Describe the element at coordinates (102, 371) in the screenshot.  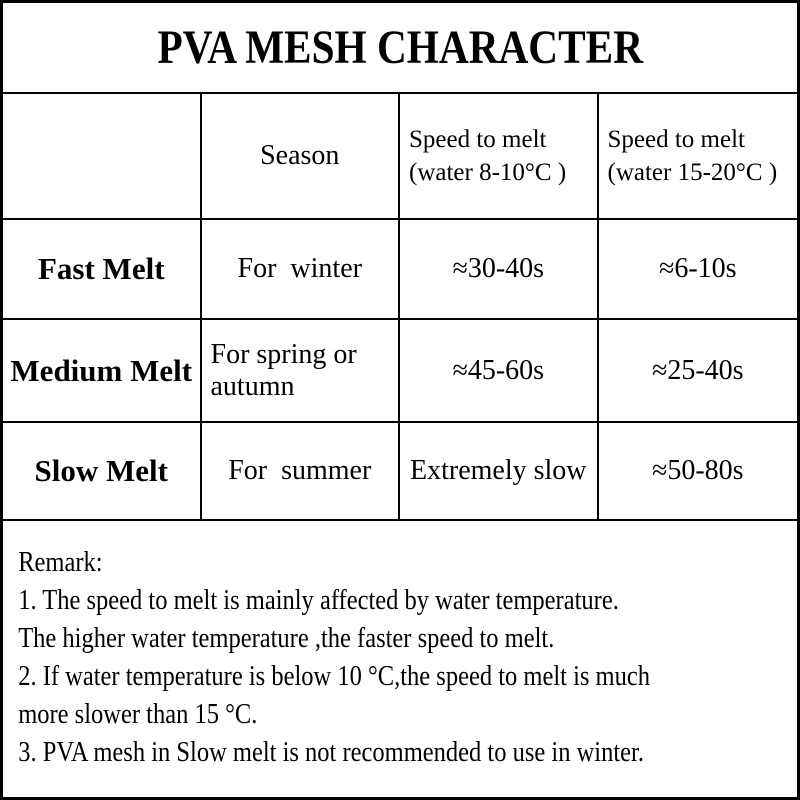
I see `row-label-medium-melt: Medium Melt` at that location.